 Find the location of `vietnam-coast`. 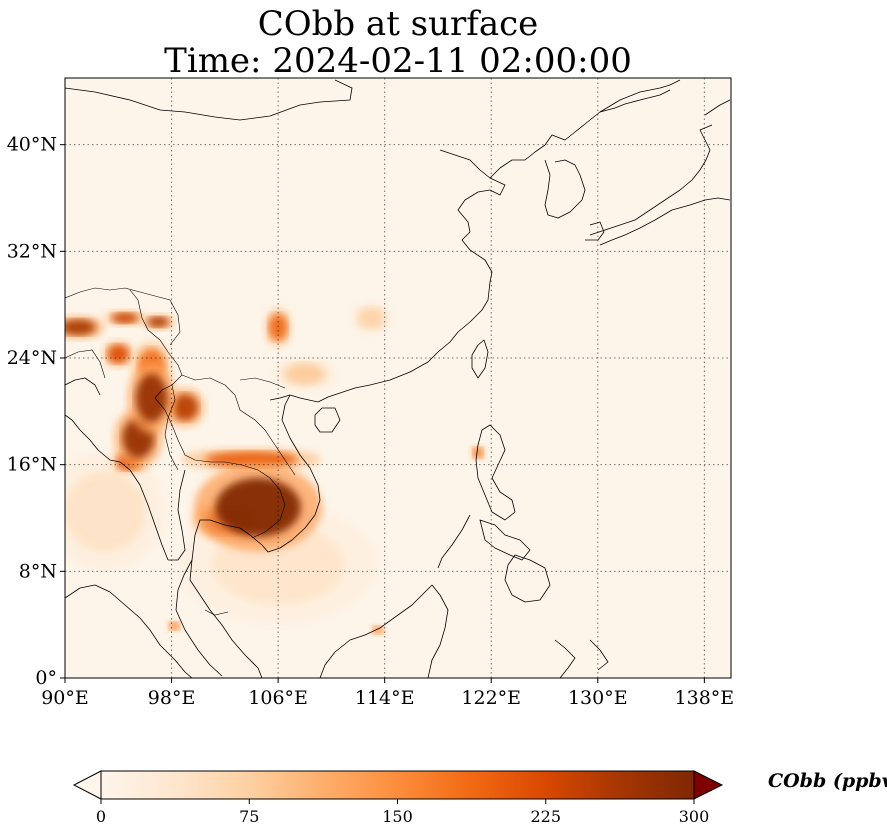

vietnam-coast is located at coordinates (291, 473).